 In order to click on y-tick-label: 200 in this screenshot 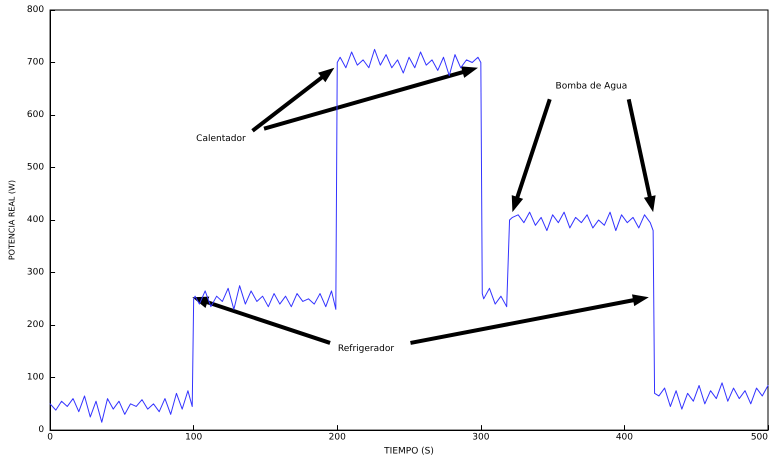, I will do `click(35, 325)`.